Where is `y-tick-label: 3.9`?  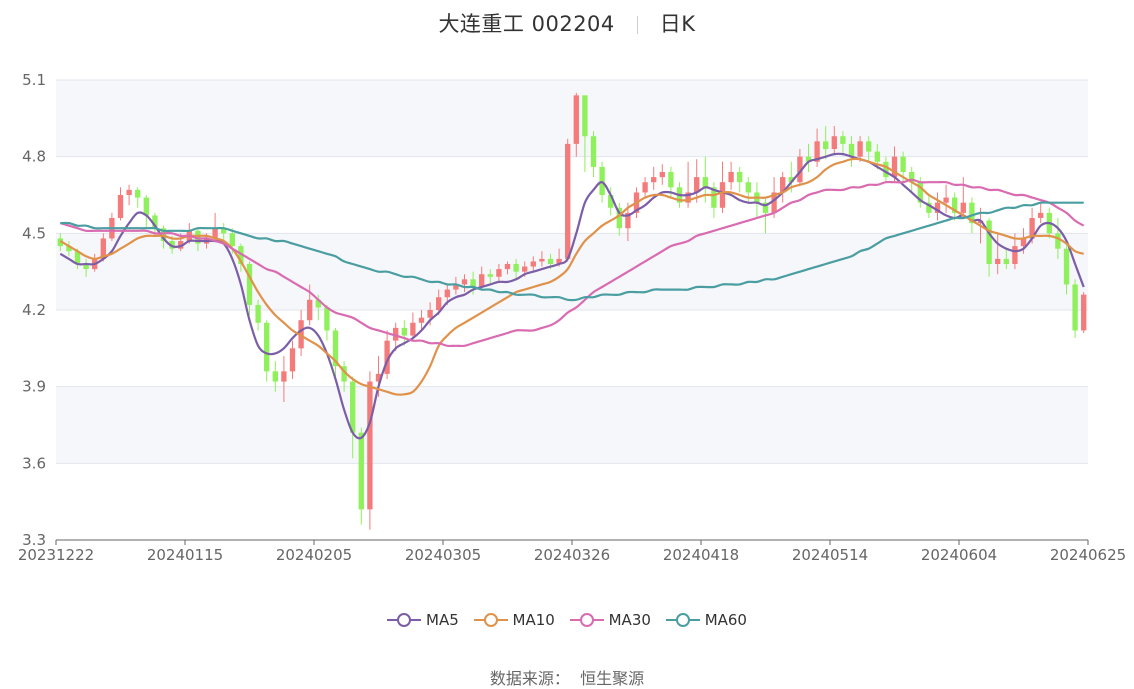
y-tick-label: 3.9 is located at coordinates (34, 387).